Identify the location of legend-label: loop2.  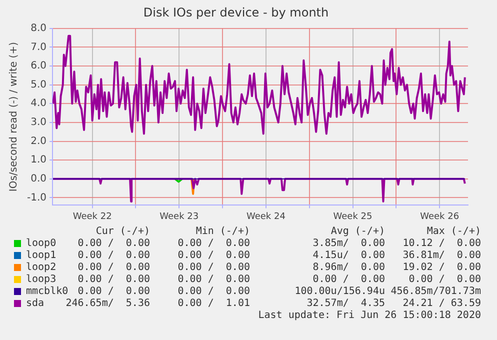
(41, 267).